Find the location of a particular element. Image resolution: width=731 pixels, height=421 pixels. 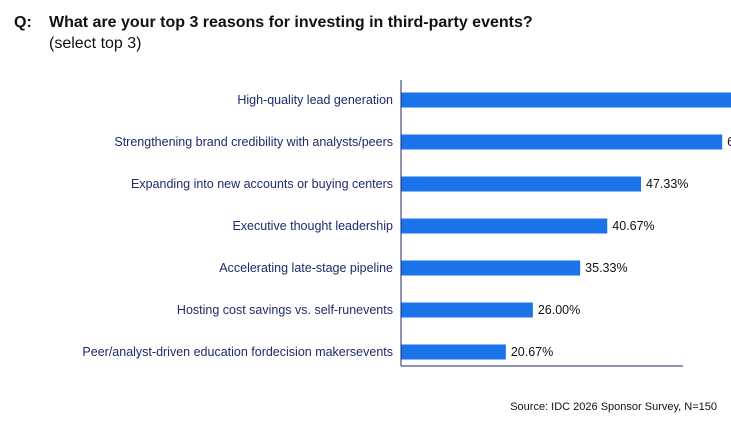

category-label-executive-thought-leadership: Executive thought leadership is located at coordinates (312, 226).